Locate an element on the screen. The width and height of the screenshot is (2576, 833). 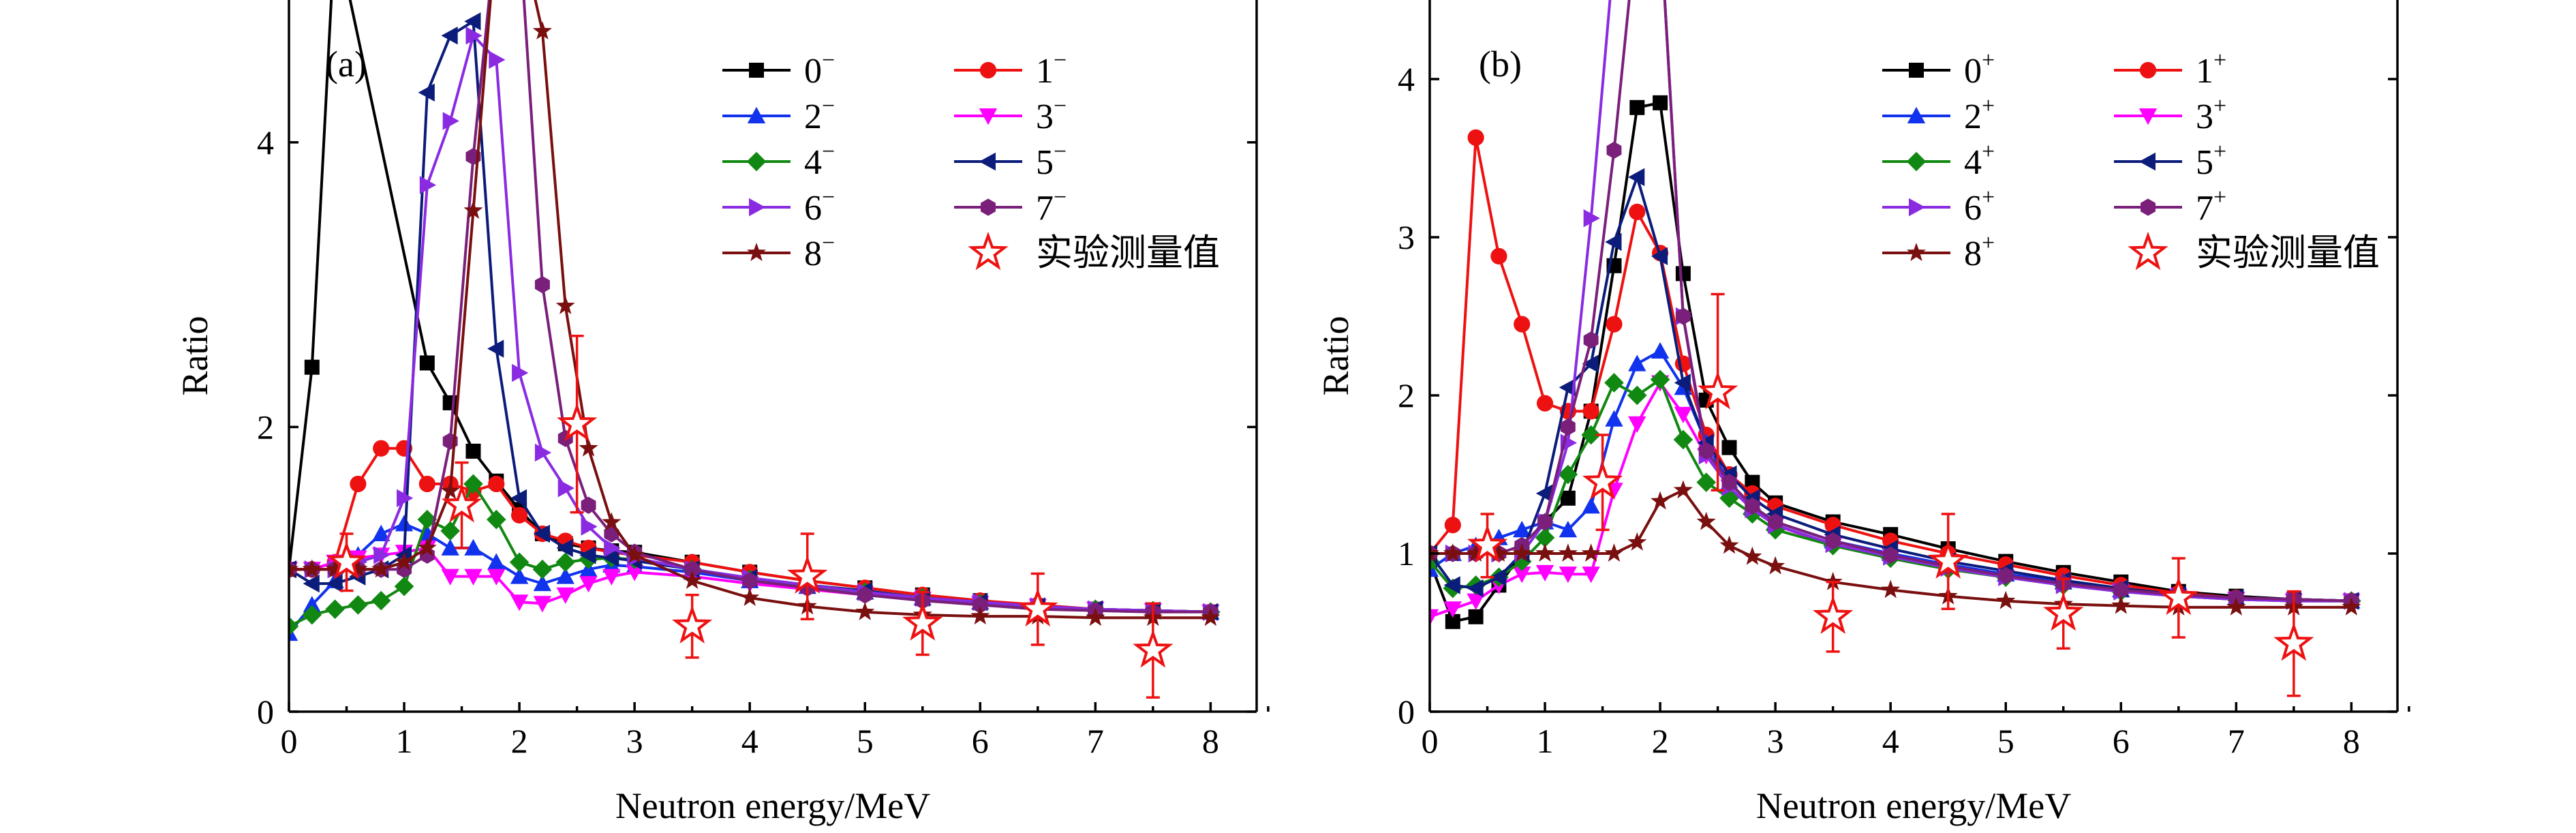
legend-label: 4− is located at coordinates (819, 160).